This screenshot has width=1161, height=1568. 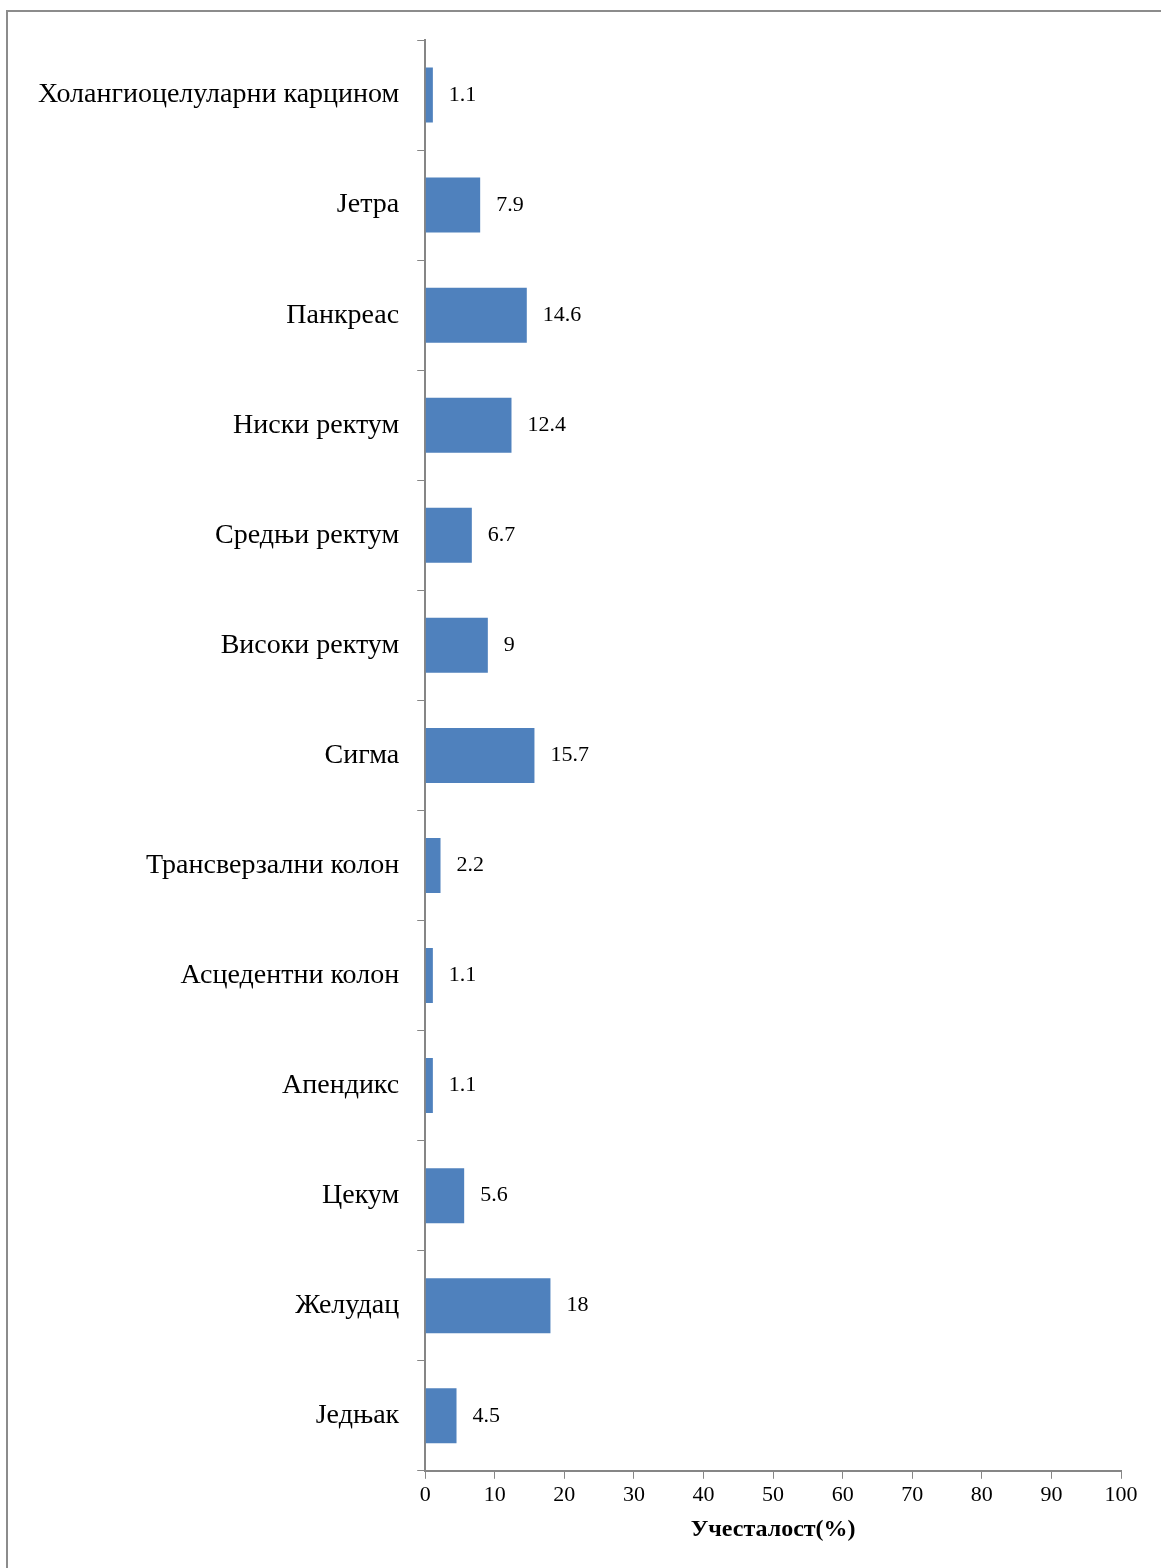 What do you see at coordinates (501, 534) in the screenshot?
I see `data-label: 6.7` at bounding box center [501, 534].